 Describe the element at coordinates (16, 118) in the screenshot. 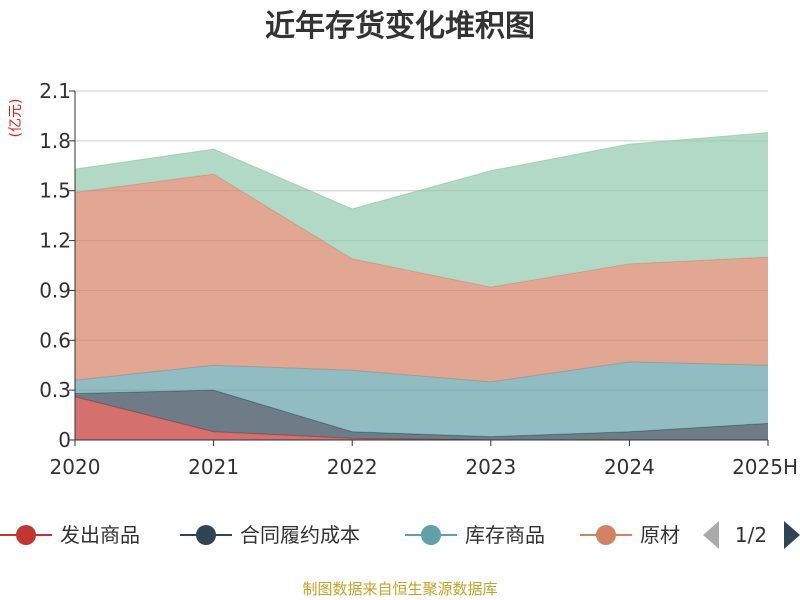

I see `y-axis-unit: (亿元)` at that location.